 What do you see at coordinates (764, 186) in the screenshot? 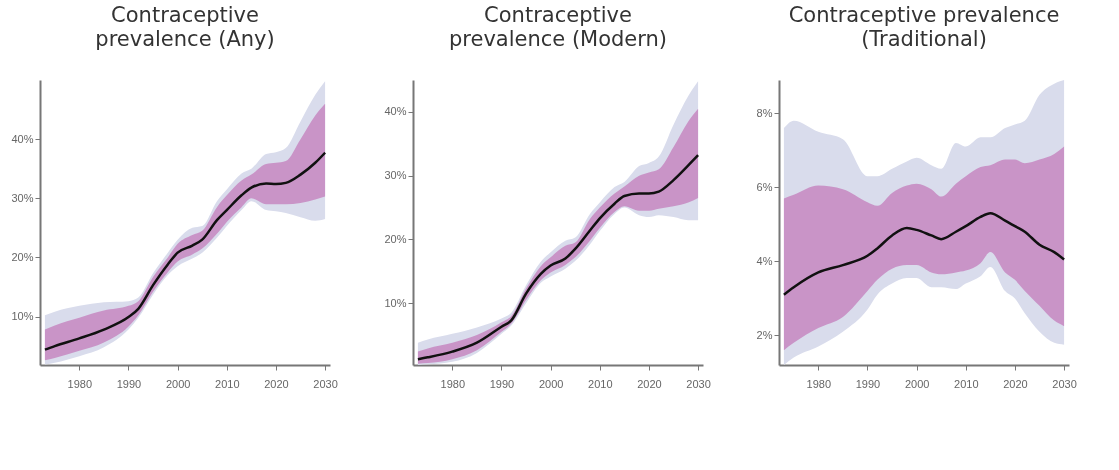
I see `y-tick-label: 6%` at bounding box center [764, 186].